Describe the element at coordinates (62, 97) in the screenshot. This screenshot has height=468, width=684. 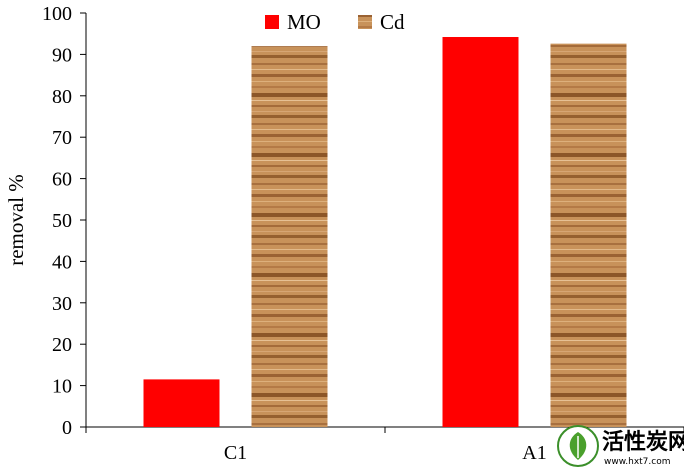
I see `y-tick-label: 80` at that location.